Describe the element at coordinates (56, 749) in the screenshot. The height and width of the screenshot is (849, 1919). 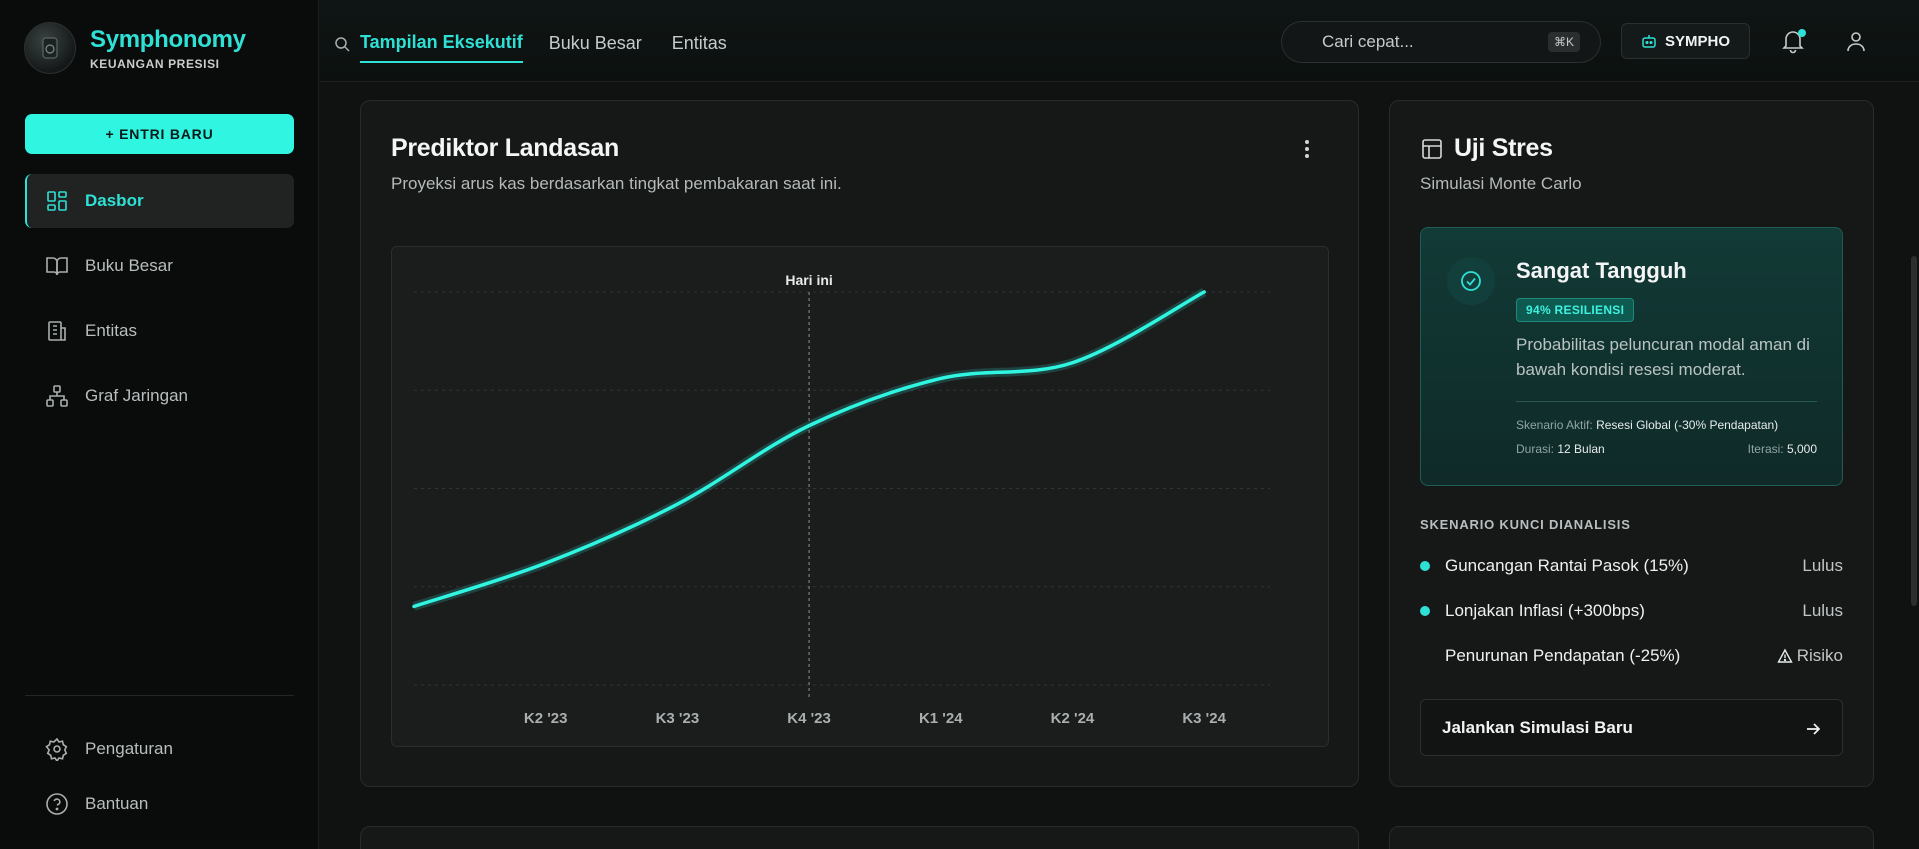
I see `gear-icon` at that location.